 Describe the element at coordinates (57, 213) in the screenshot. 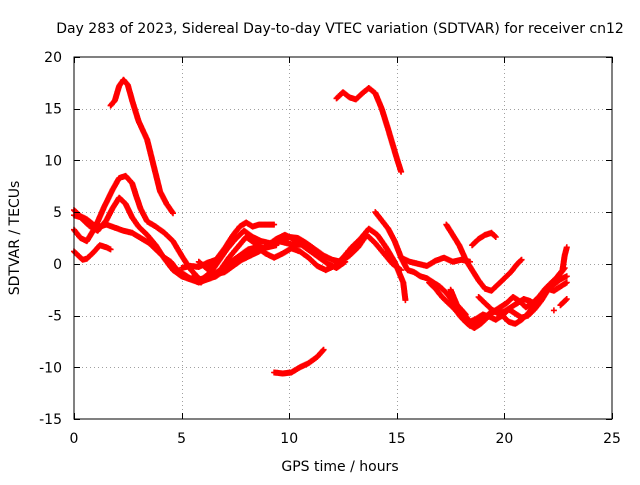

I see `y-tick-label: 5` at that location.